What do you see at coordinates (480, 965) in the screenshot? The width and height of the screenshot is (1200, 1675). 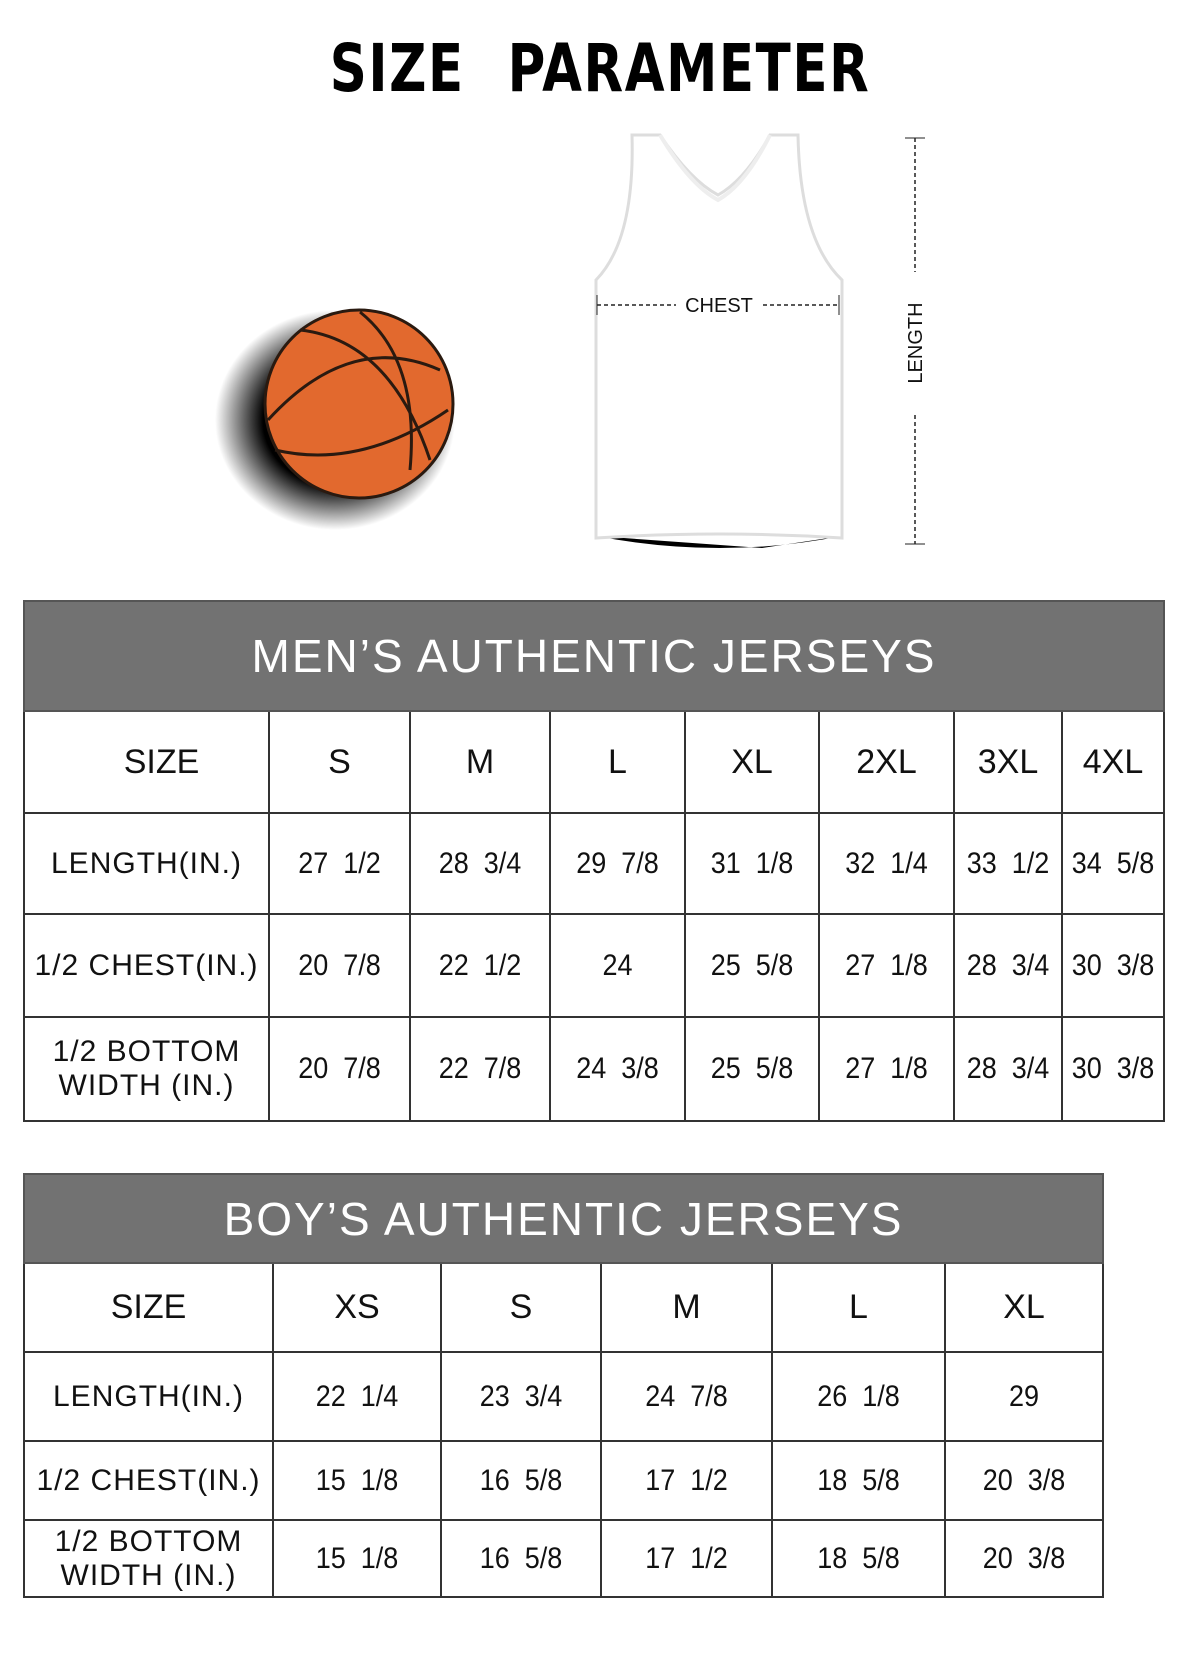 I see `table-cell: 22 1/2` at bounding box center [480, 965].